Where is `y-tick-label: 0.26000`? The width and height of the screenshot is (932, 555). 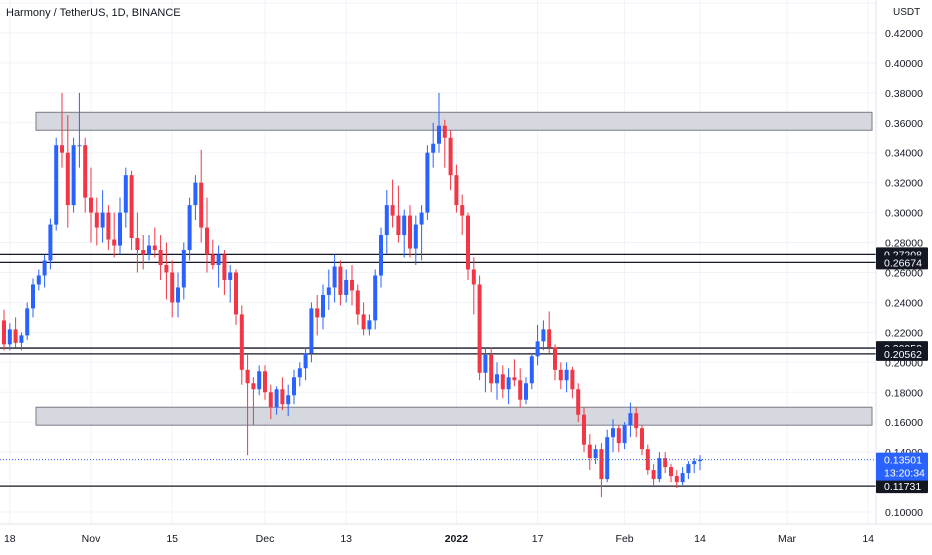 y-tick-label: 0.26000 is located at coordinates (904, 273).